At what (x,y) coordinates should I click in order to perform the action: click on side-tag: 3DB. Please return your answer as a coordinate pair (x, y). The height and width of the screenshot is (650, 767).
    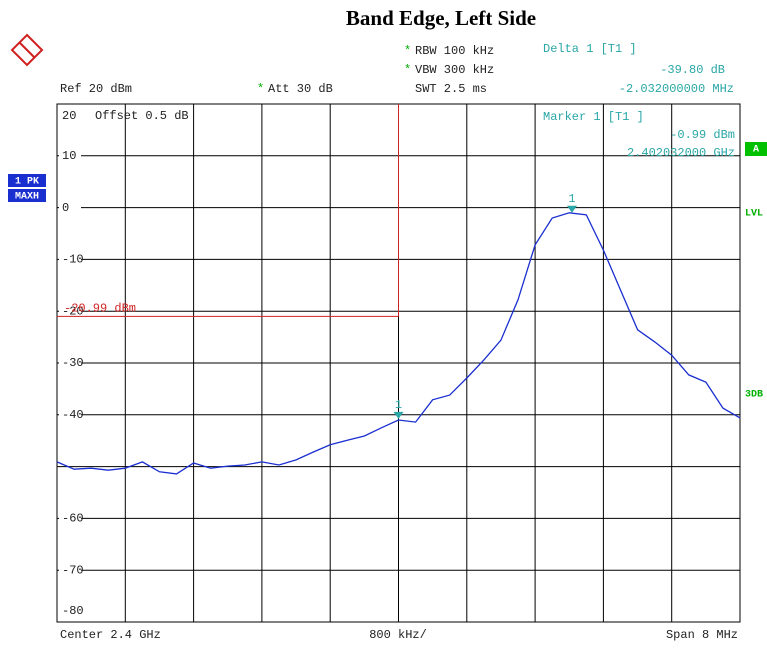
    Looking at the image, I should click on (754, 395).